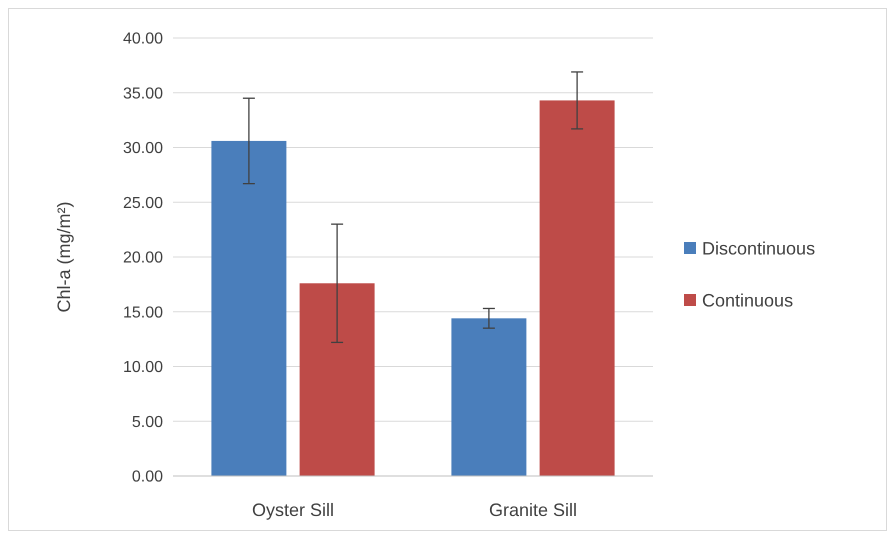 This screenshot has width=895, height=539. Describe the element at coordinates (759, 248) in the screenshot. I see `legend-label: Discontinuous` at that location.